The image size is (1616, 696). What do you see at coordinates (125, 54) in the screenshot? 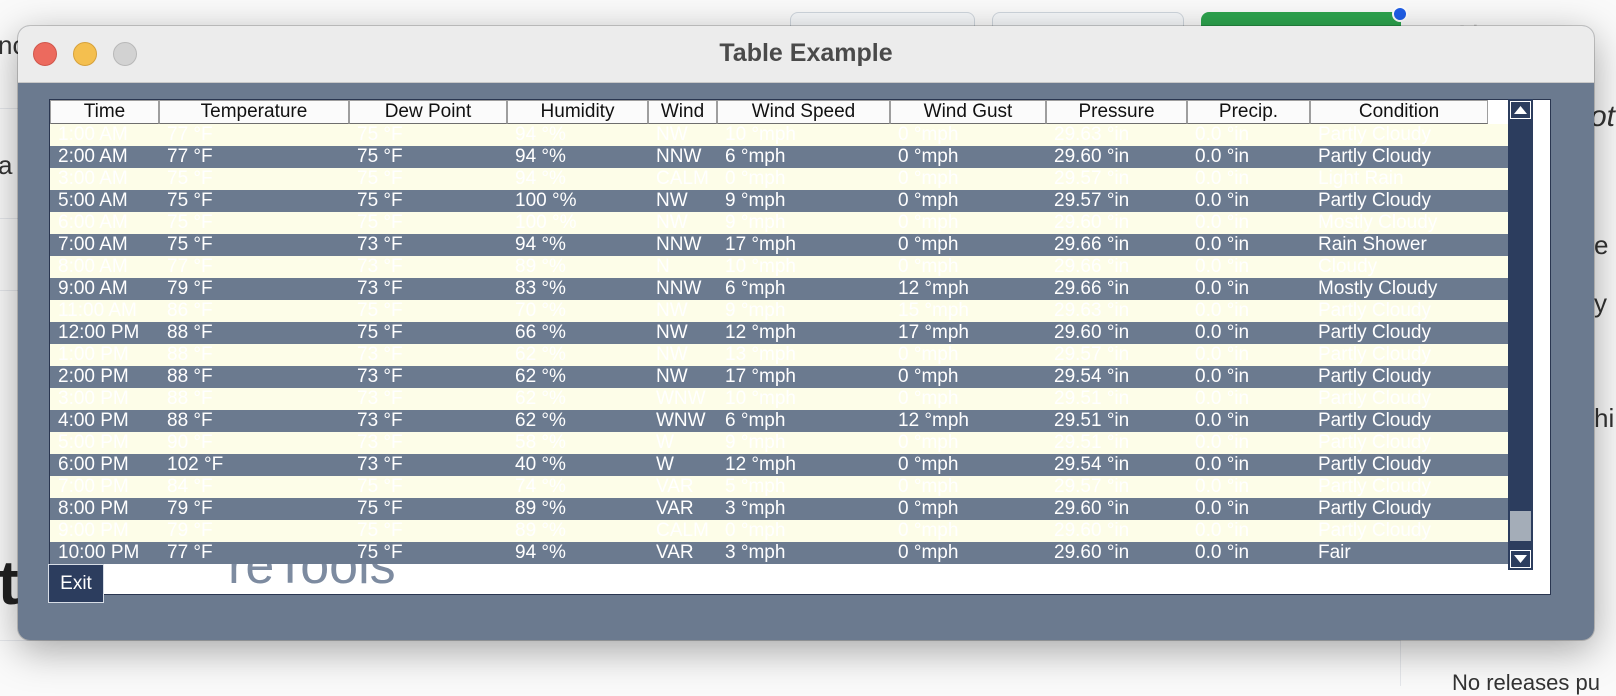
I see `zoom-window-button` at bounding box center [125, 54].